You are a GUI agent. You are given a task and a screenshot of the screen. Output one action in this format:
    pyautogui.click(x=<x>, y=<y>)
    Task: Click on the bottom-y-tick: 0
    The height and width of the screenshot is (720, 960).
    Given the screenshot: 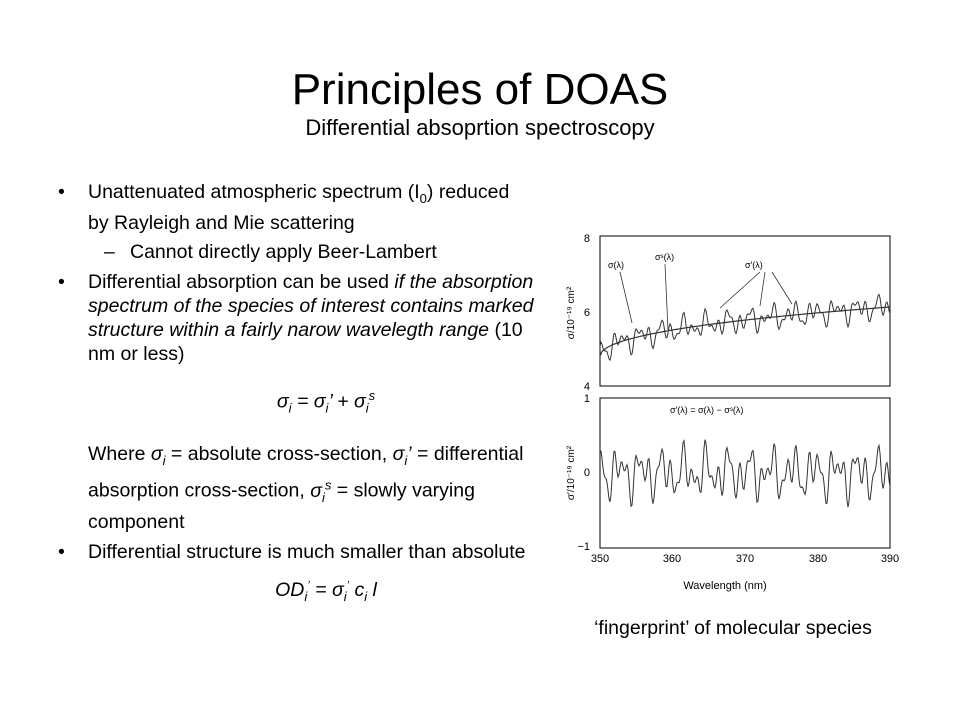 What is the action you would take?
    pyautogui.click(x=587, y=473)
    